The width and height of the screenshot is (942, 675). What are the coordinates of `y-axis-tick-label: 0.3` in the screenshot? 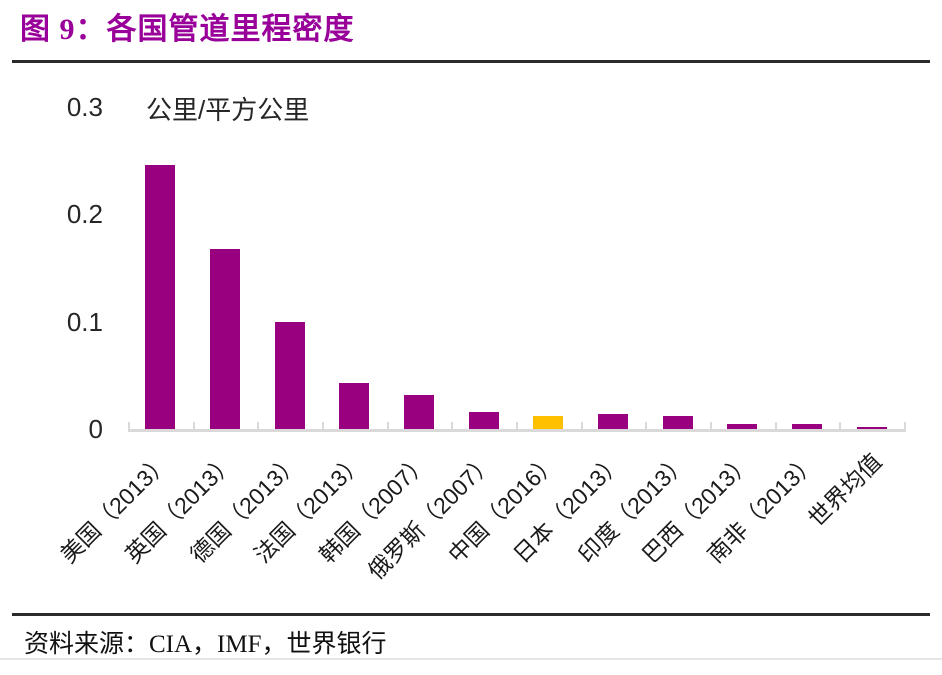 It's located at (84, 106).